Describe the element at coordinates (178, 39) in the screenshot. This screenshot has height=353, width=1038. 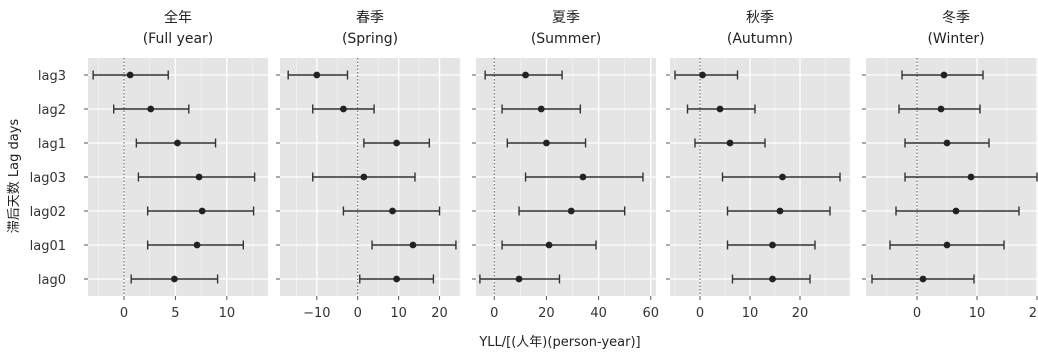
I see `panel-subtitle: (Full year)` at that location.